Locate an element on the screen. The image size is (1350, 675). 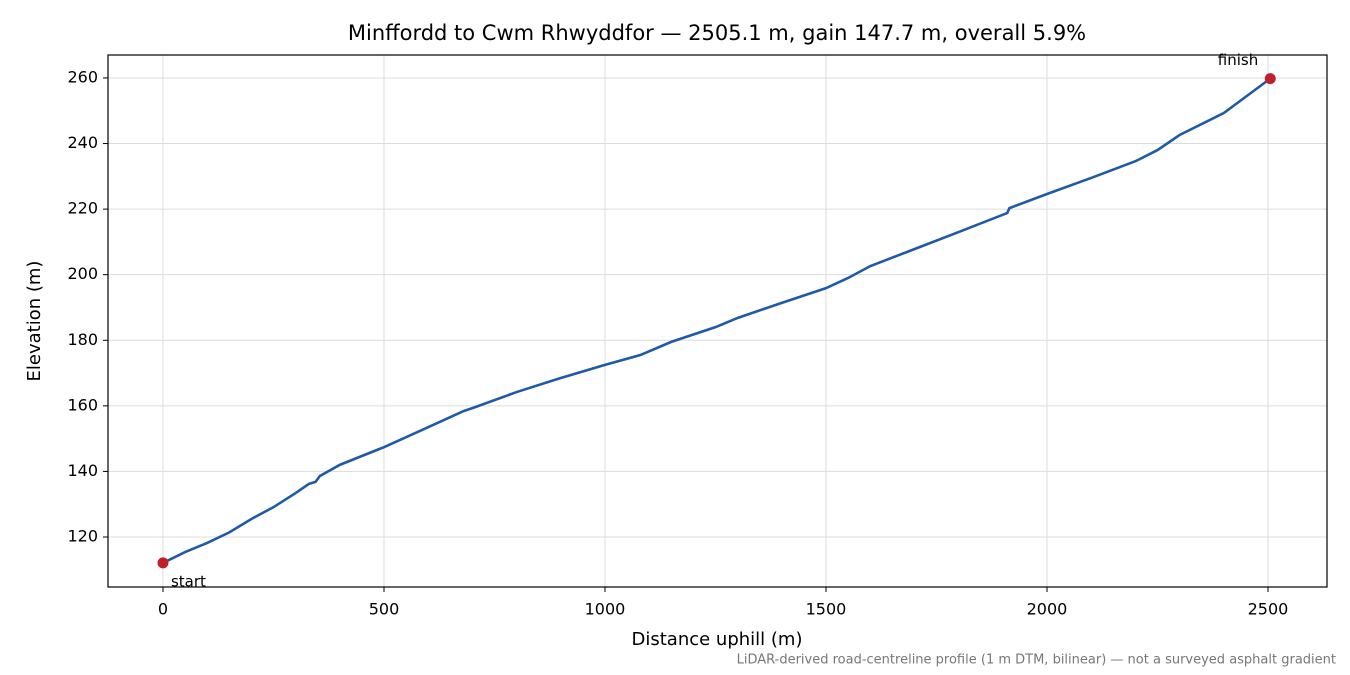
x-tick-label: 2000 is located at coordinates (1047, 609).